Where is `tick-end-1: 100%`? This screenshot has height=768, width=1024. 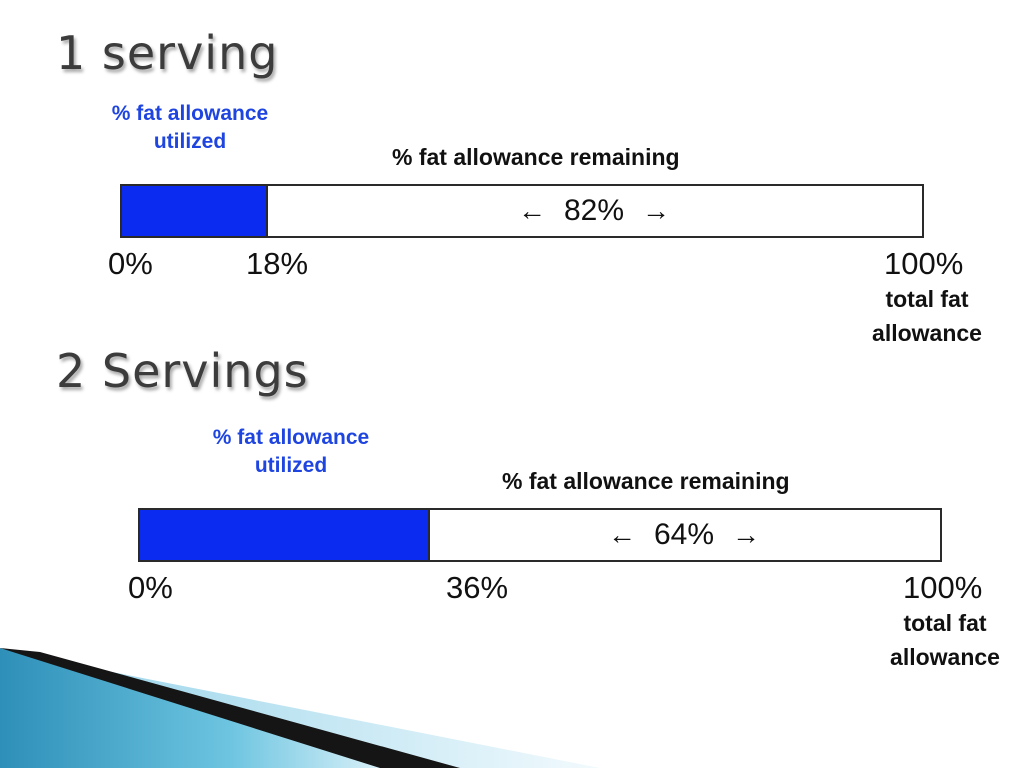 tick-end-1: 100% is located at coordinates (924, 263).